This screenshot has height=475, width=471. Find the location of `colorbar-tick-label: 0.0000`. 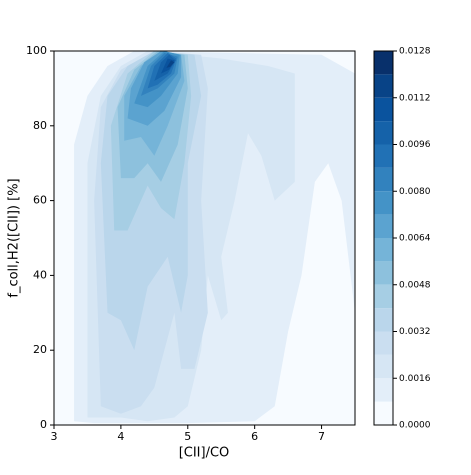

colorbar-tick-label: 0.0000 is located at coordinates (415, 426).